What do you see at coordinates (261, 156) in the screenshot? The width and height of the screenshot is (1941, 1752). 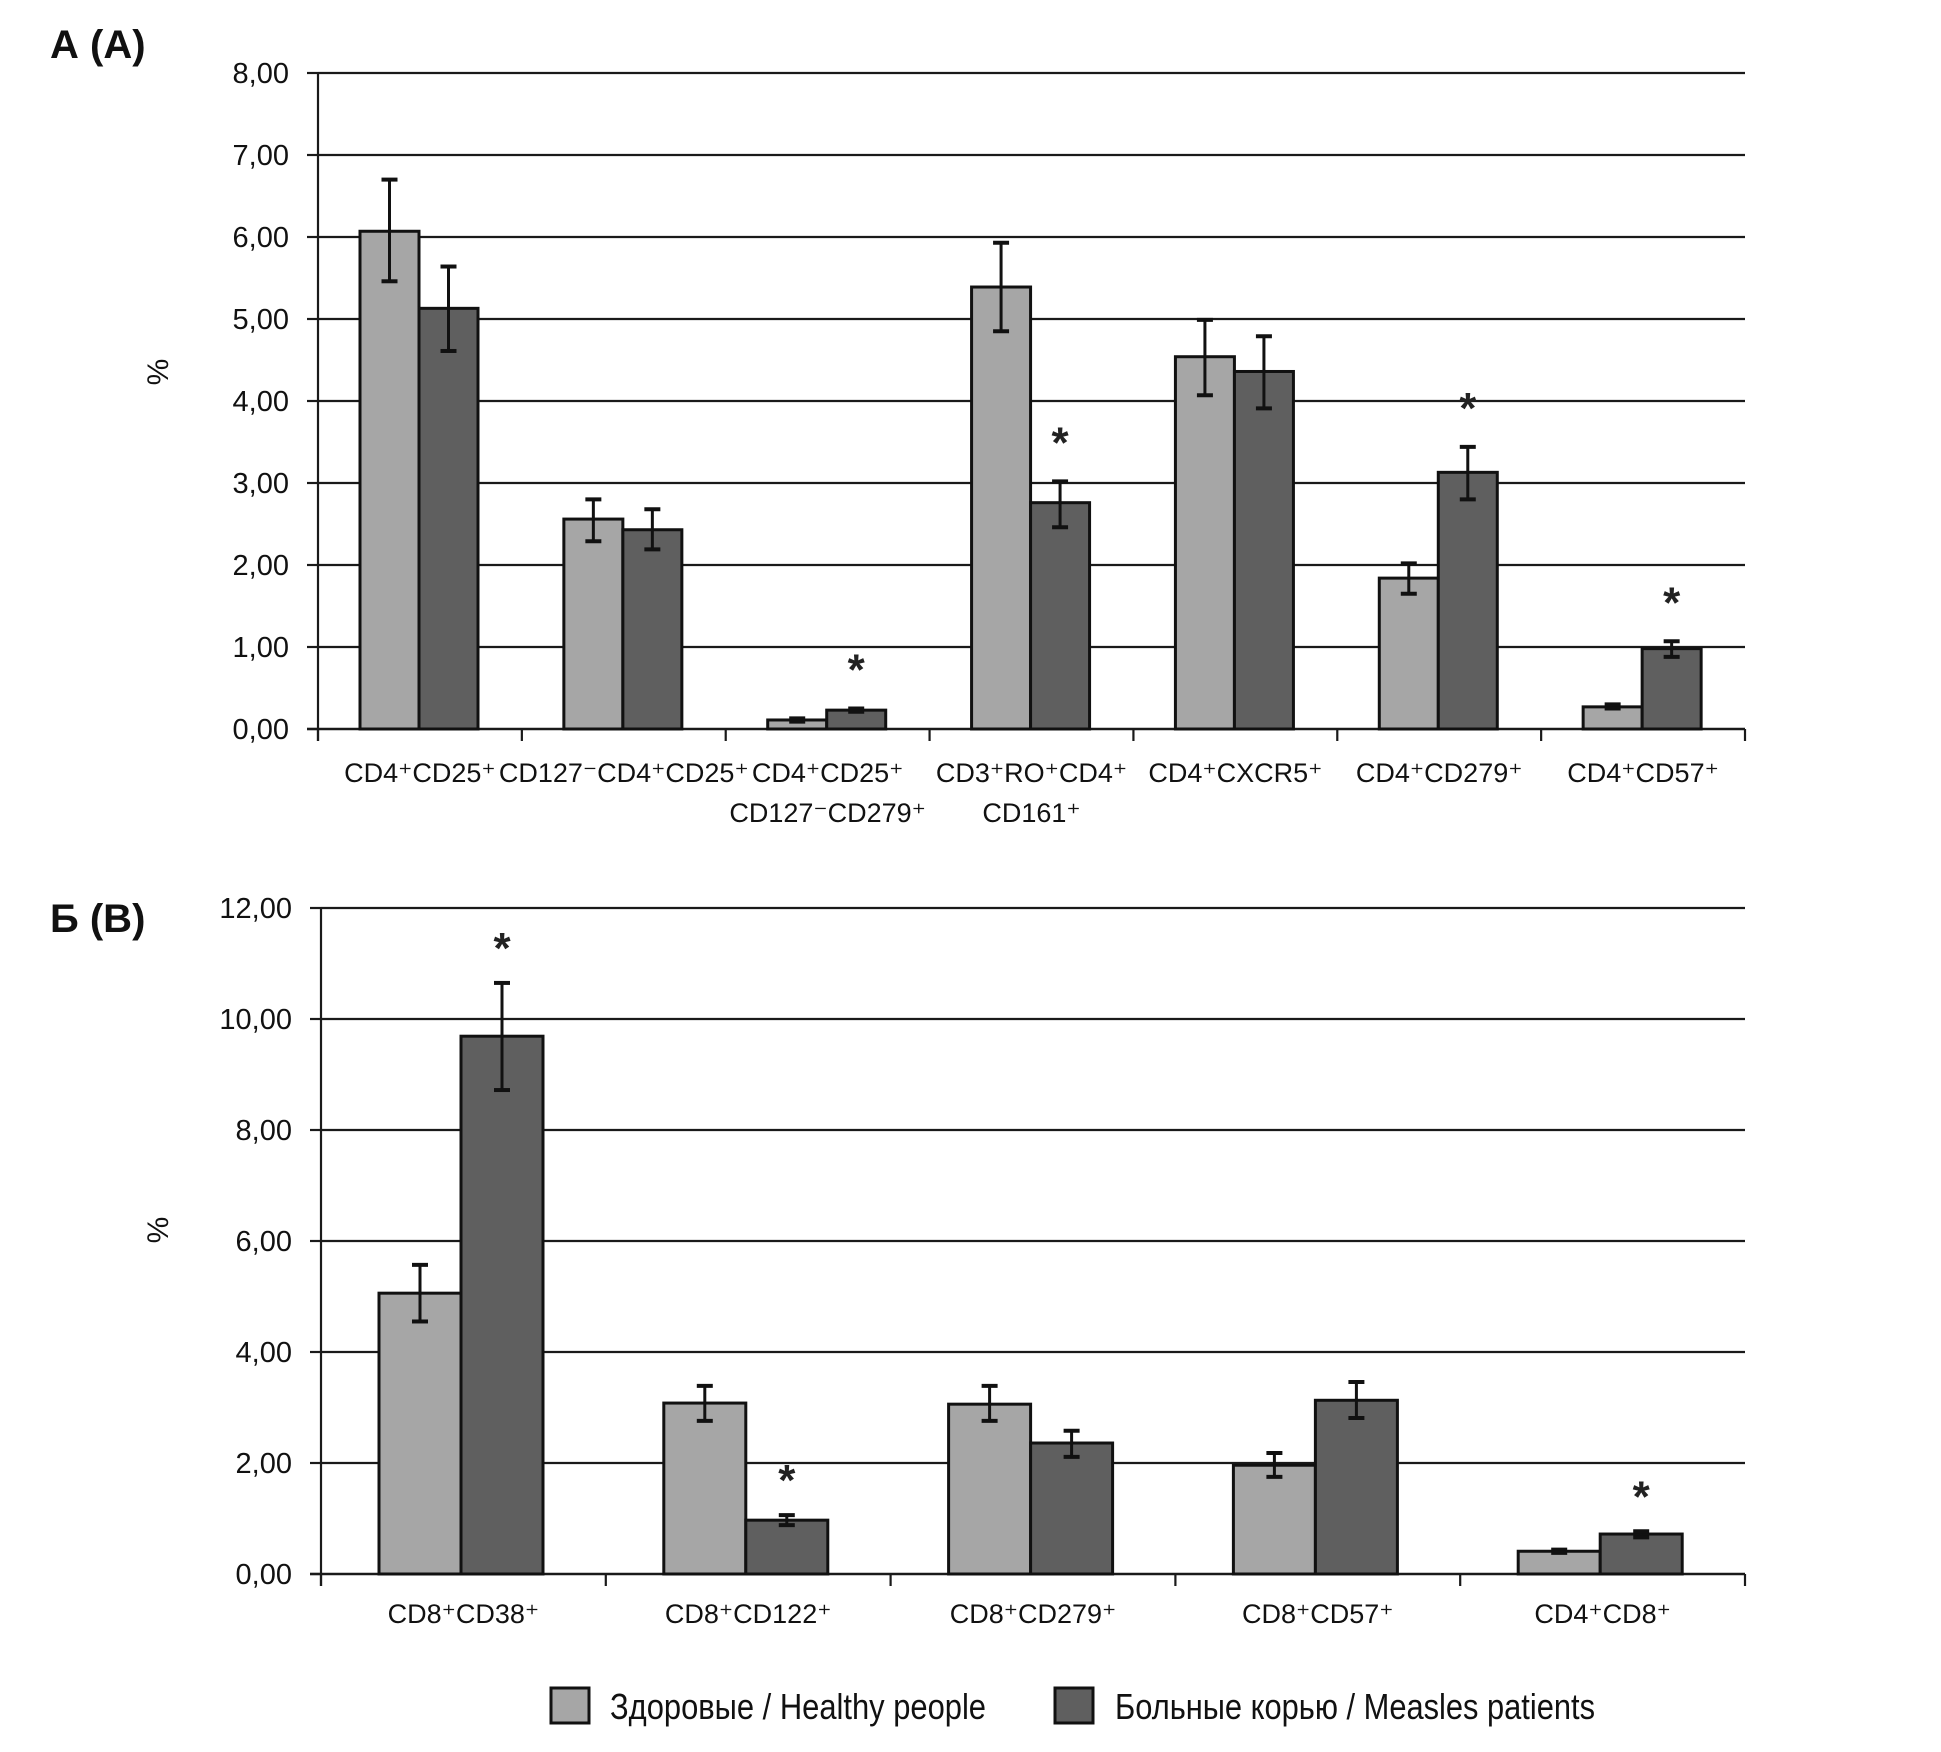 I see `y-tick-label: 7,00` at bounding box center [261, 156].